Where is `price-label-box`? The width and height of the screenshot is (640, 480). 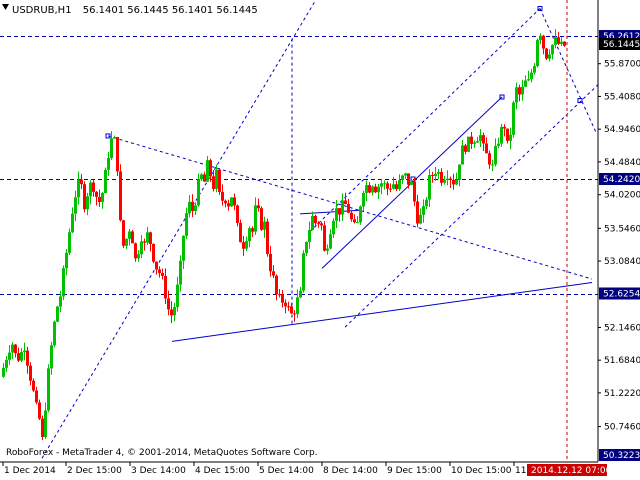 price-label-box is located at coordinates (619, 179).